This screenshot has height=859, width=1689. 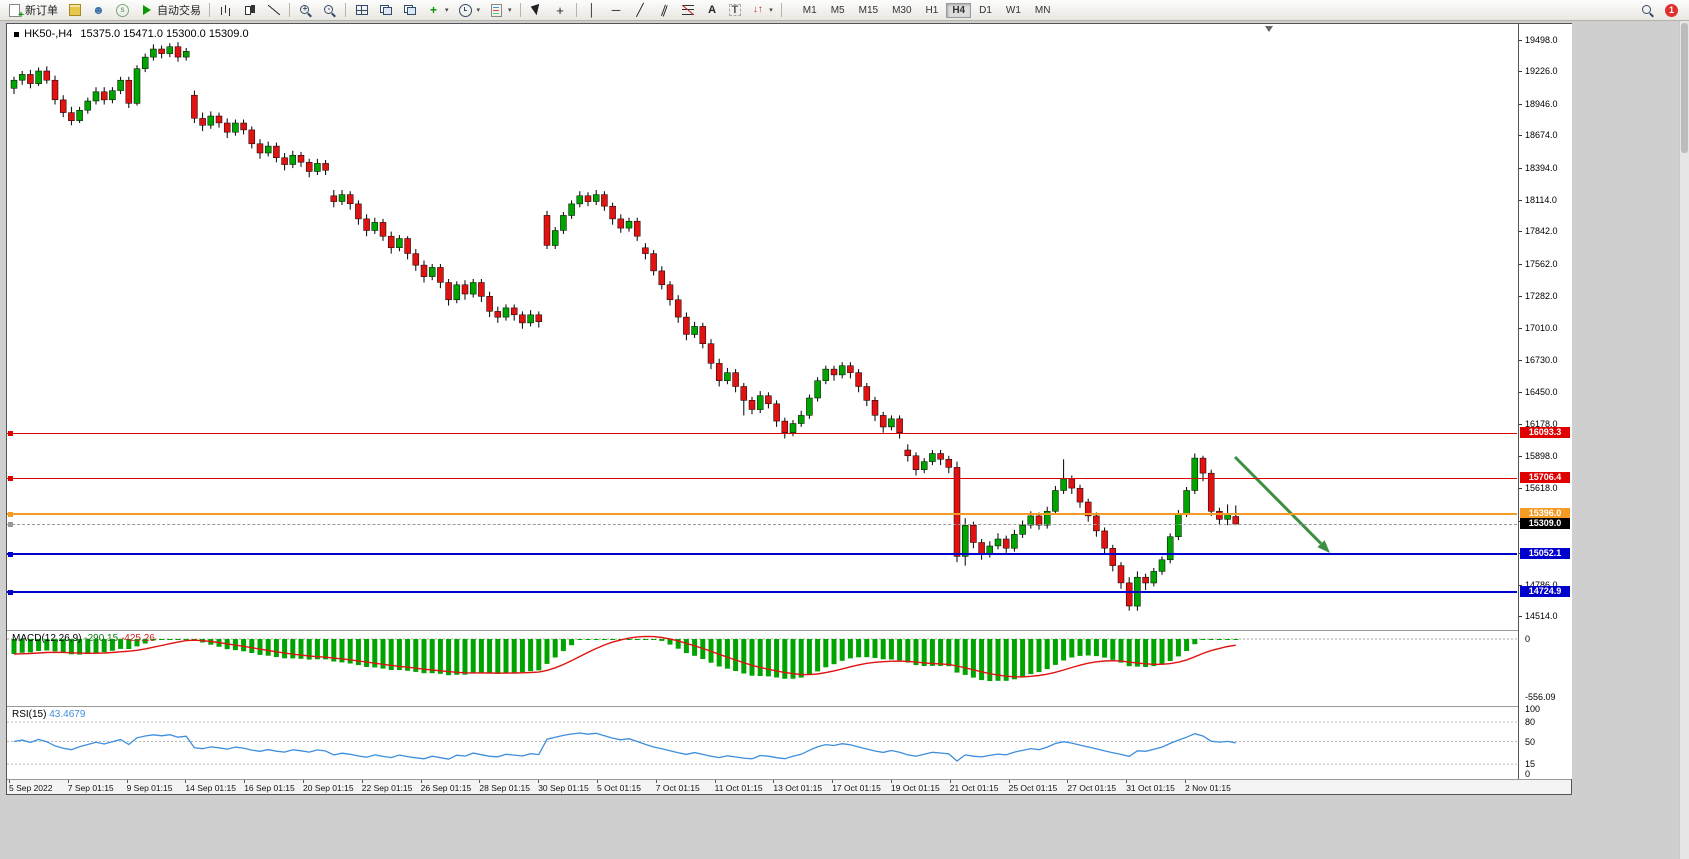 I want to click on arrange-windows-button, so click(x=385, y=10).